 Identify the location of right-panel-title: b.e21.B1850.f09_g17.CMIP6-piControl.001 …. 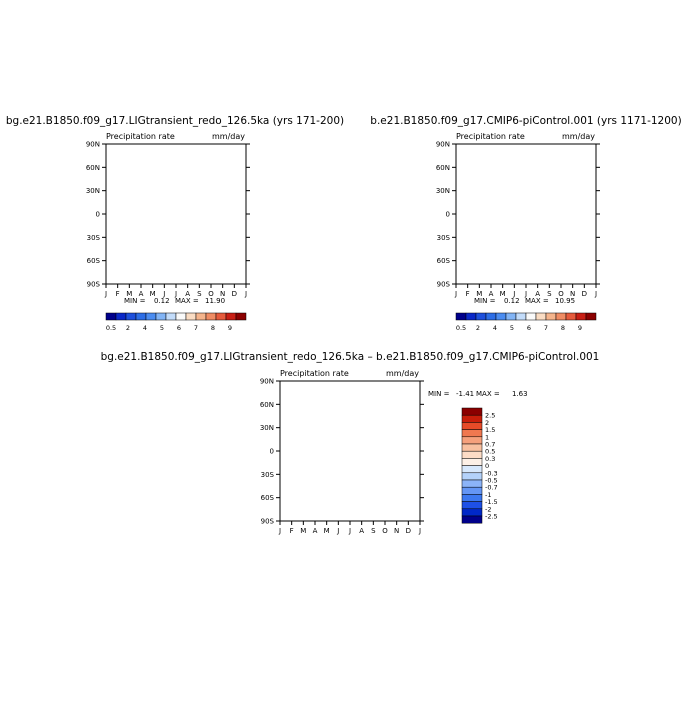
(525, 121).